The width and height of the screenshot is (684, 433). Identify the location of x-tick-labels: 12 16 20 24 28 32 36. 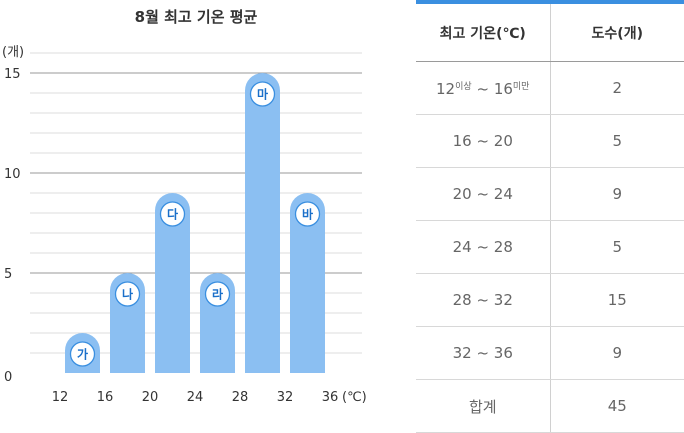
(195, 397).